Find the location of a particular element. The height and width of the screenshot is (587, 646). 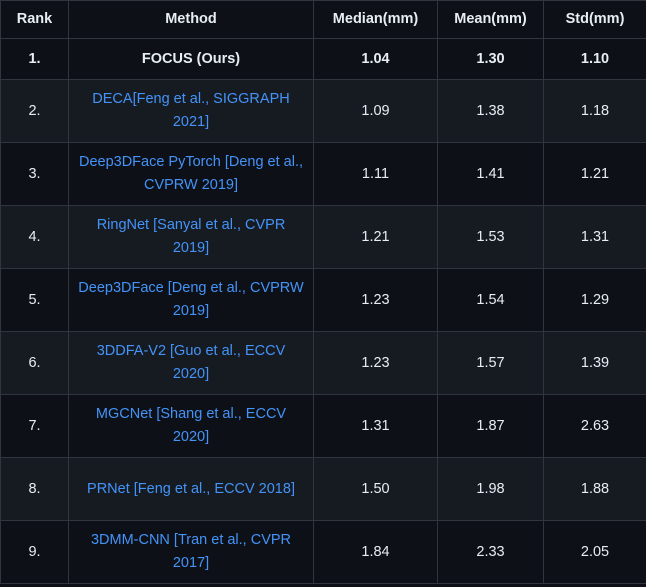

mean-cell: 1.30 is located at coordinates (490, 59).